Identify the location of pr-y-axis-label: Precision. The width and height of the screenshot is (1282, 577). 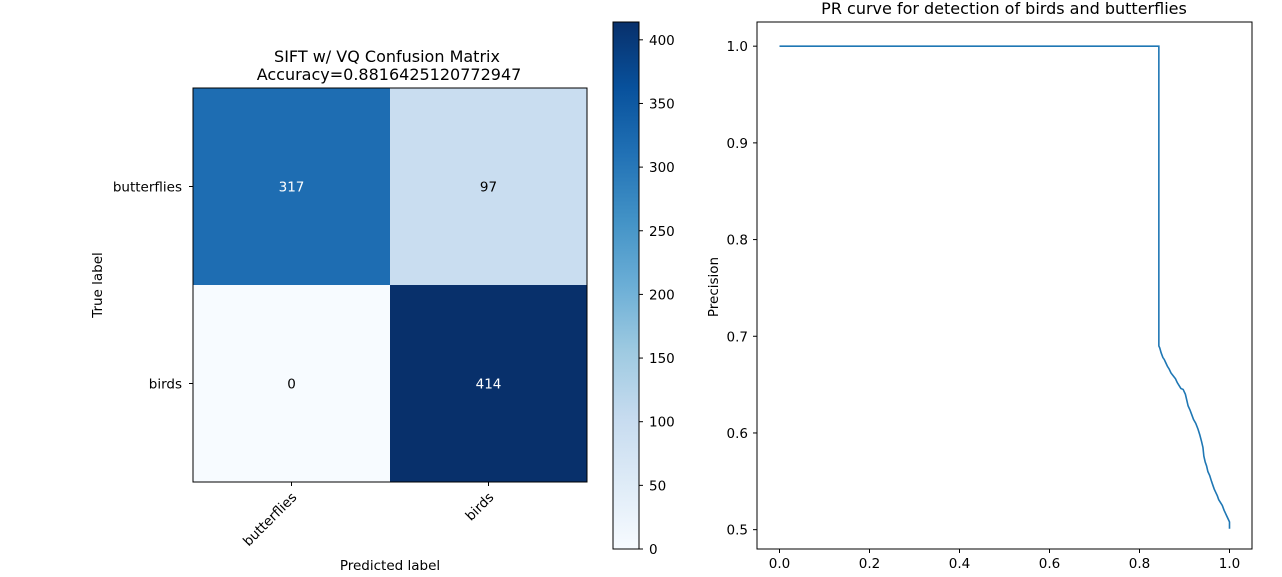
(714, 287).